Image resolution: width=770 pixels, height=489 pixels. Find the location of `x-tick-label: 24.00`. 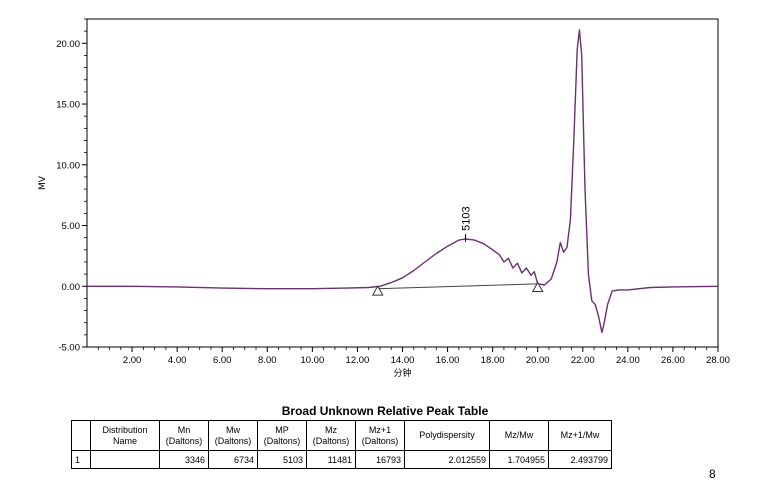

x-tick-label: 24.00 is located at coordinates (628, 360).